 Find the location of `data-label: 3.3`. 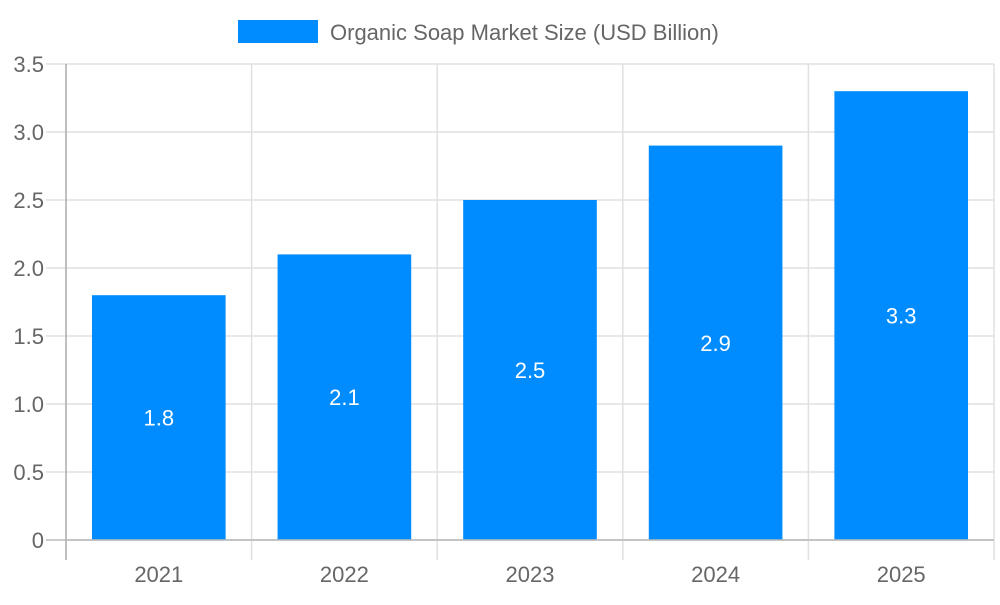

data-label: 3.3 is located at coordinates (901, 316).